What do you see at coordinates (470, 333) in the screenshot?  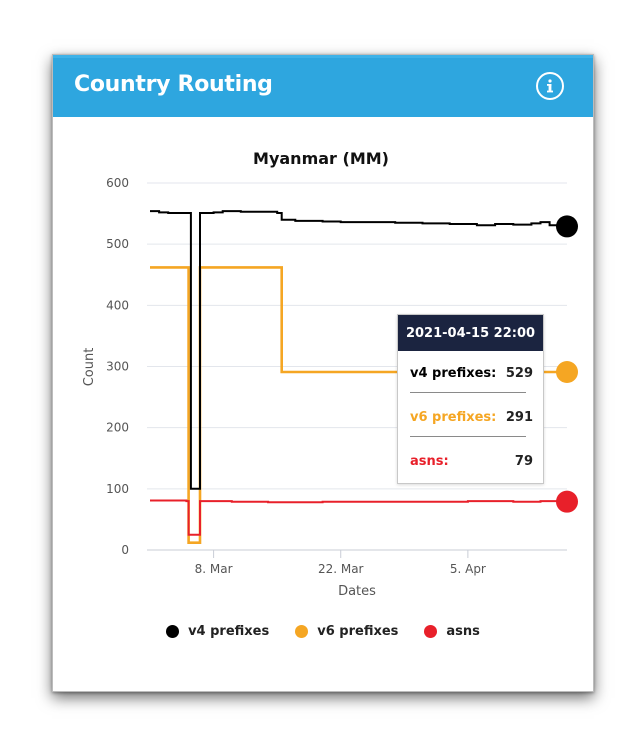 I see `tooltip-date: 2021-04-15 22:00` at bounding box center [470, 333].